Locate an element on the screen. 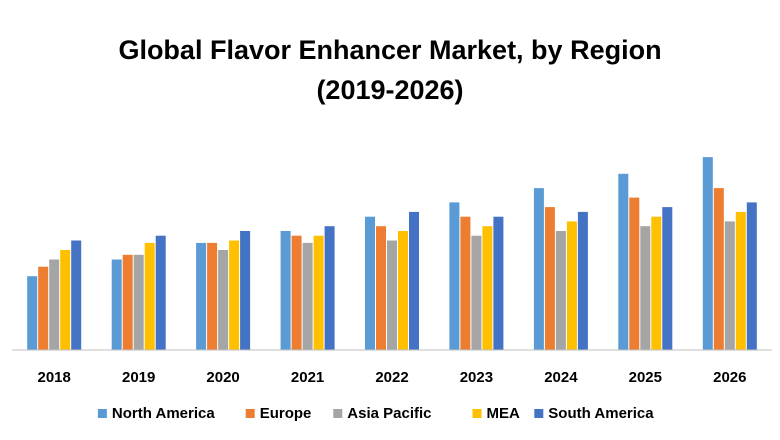 Image resolution: width=780 pixels, height=440 pixels. x-tick-label: 2022 is located at coordinates (391, 377).